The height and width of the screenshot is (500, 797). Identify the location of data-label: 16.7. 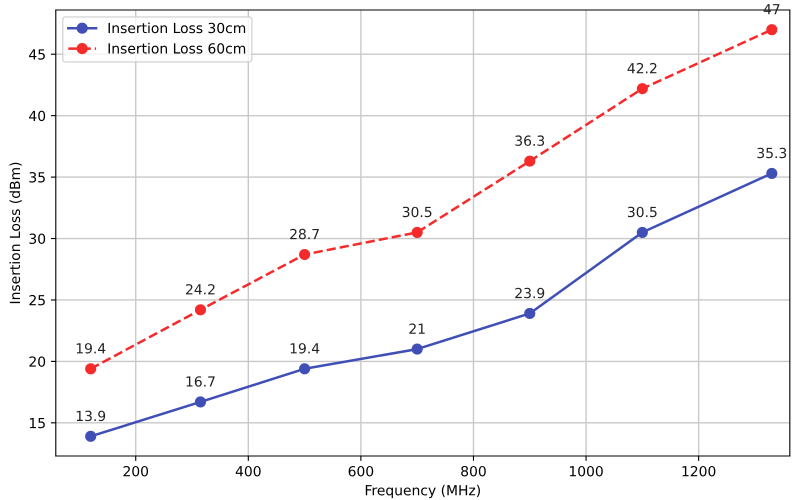
(200, 381).